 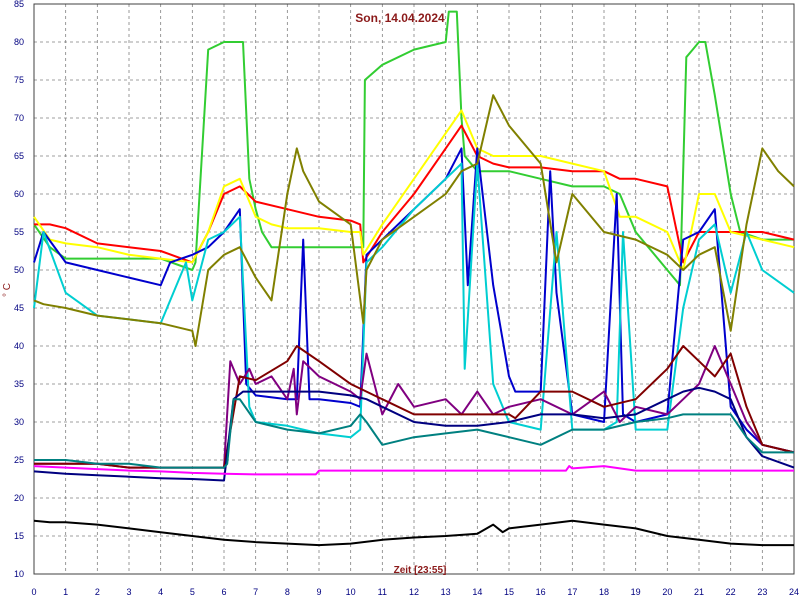 I want to click on chart-title: Son, 14.04.2024, so click(x=400, y=18).